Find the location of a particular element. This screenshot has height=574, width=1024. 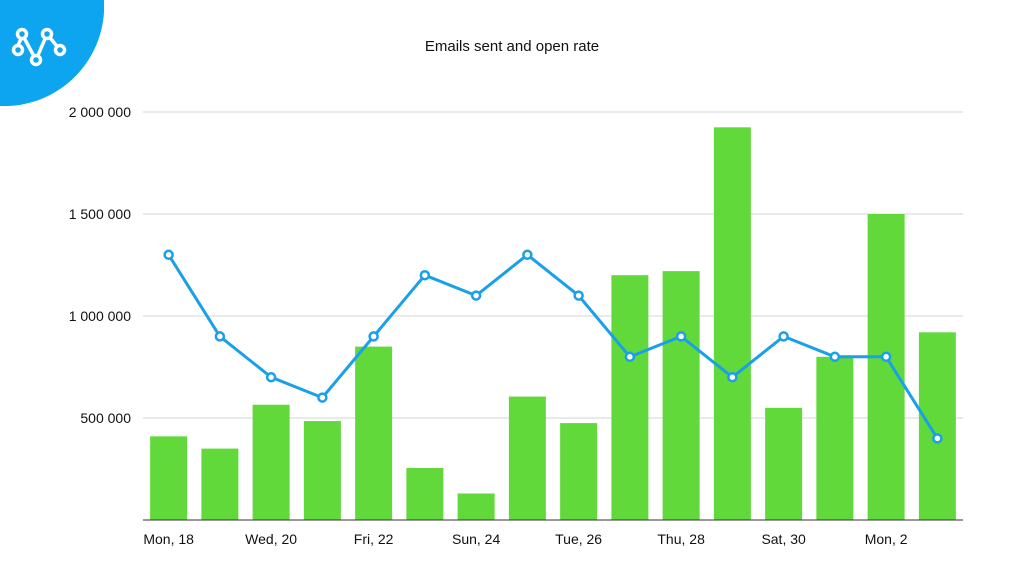

y-tick-label: 2 000 000 is located at coordinates (100, 112).